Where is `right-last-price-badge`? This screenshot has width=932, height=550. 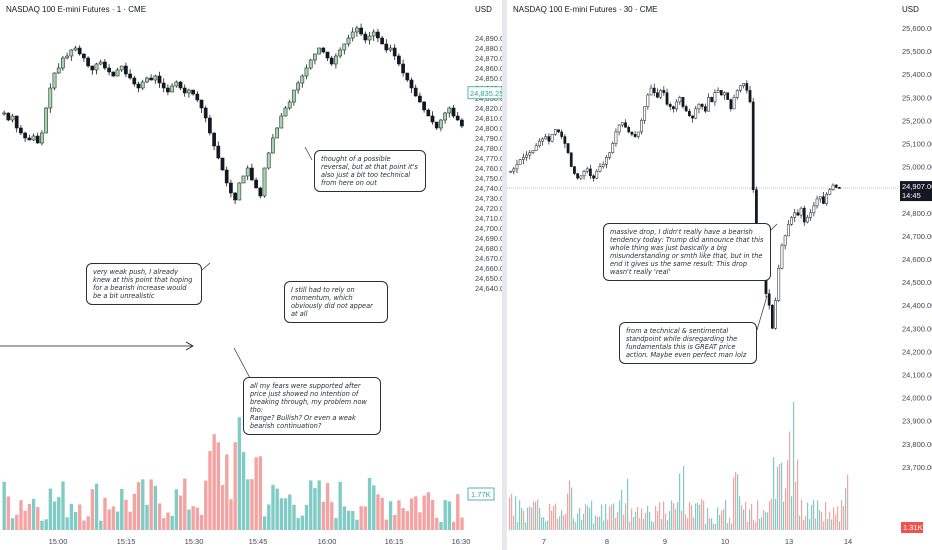 right-last-price-badge is located at coordinates (916, 191).